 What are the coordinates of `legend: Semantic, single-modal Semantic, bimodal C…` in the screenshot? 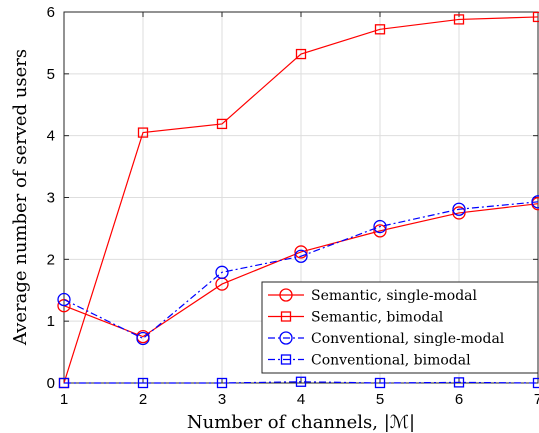 It's located at (400, 327).